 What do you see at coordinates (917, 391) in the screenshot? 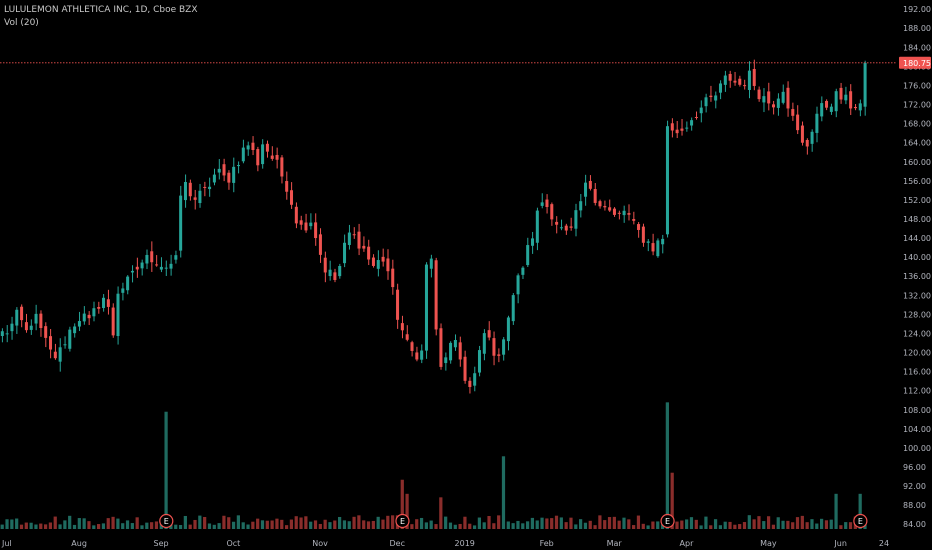
I see `price-tick-label: 112.00` at bounding box center [917, 391].